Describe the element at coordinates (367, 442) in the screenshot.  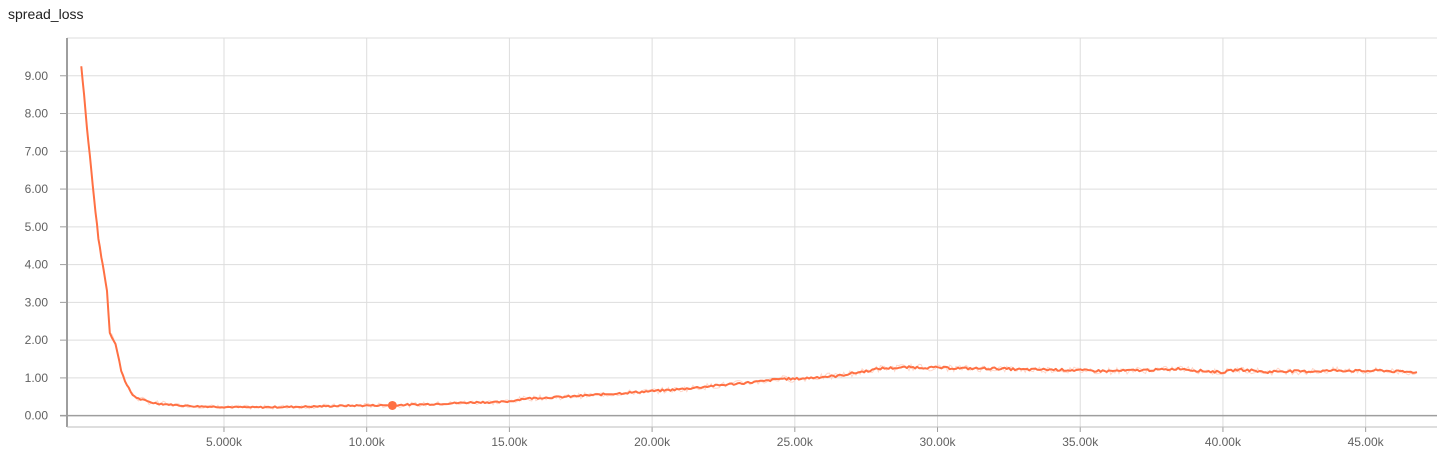
I see `x-tick-label: 10.00k` at that location.